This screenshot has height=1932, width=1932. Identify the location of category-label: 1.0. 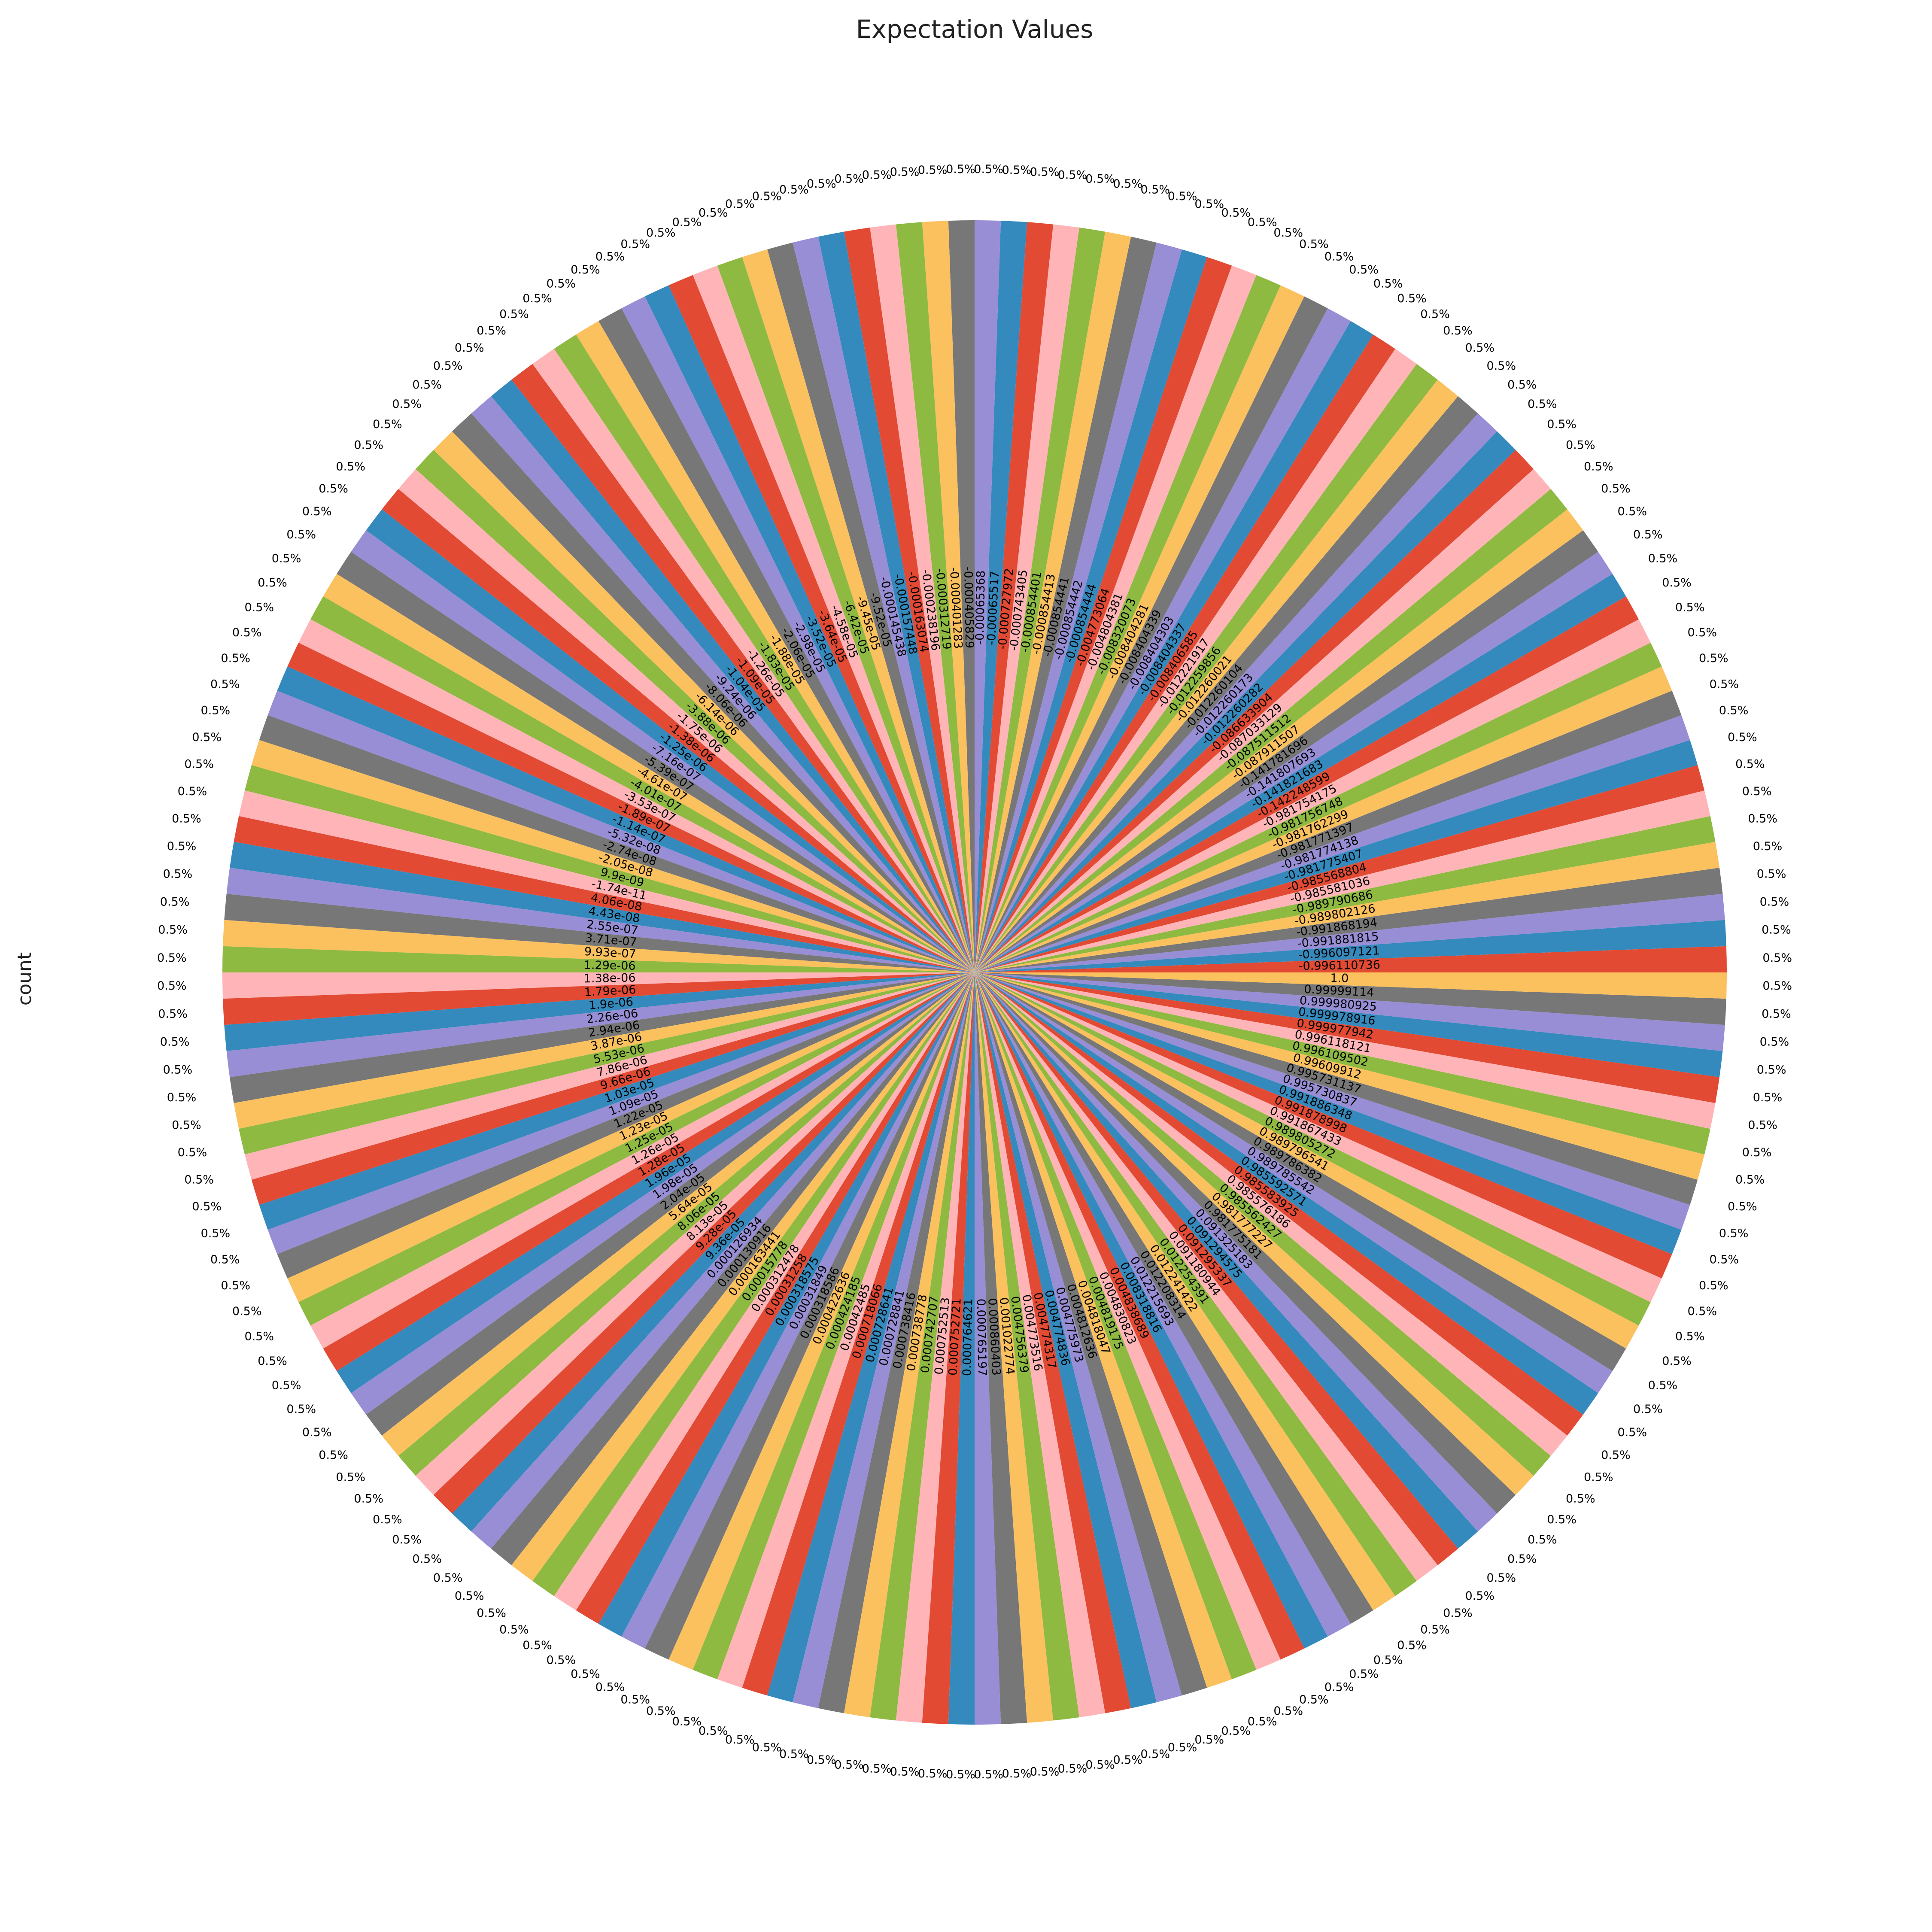
(1339, 979).